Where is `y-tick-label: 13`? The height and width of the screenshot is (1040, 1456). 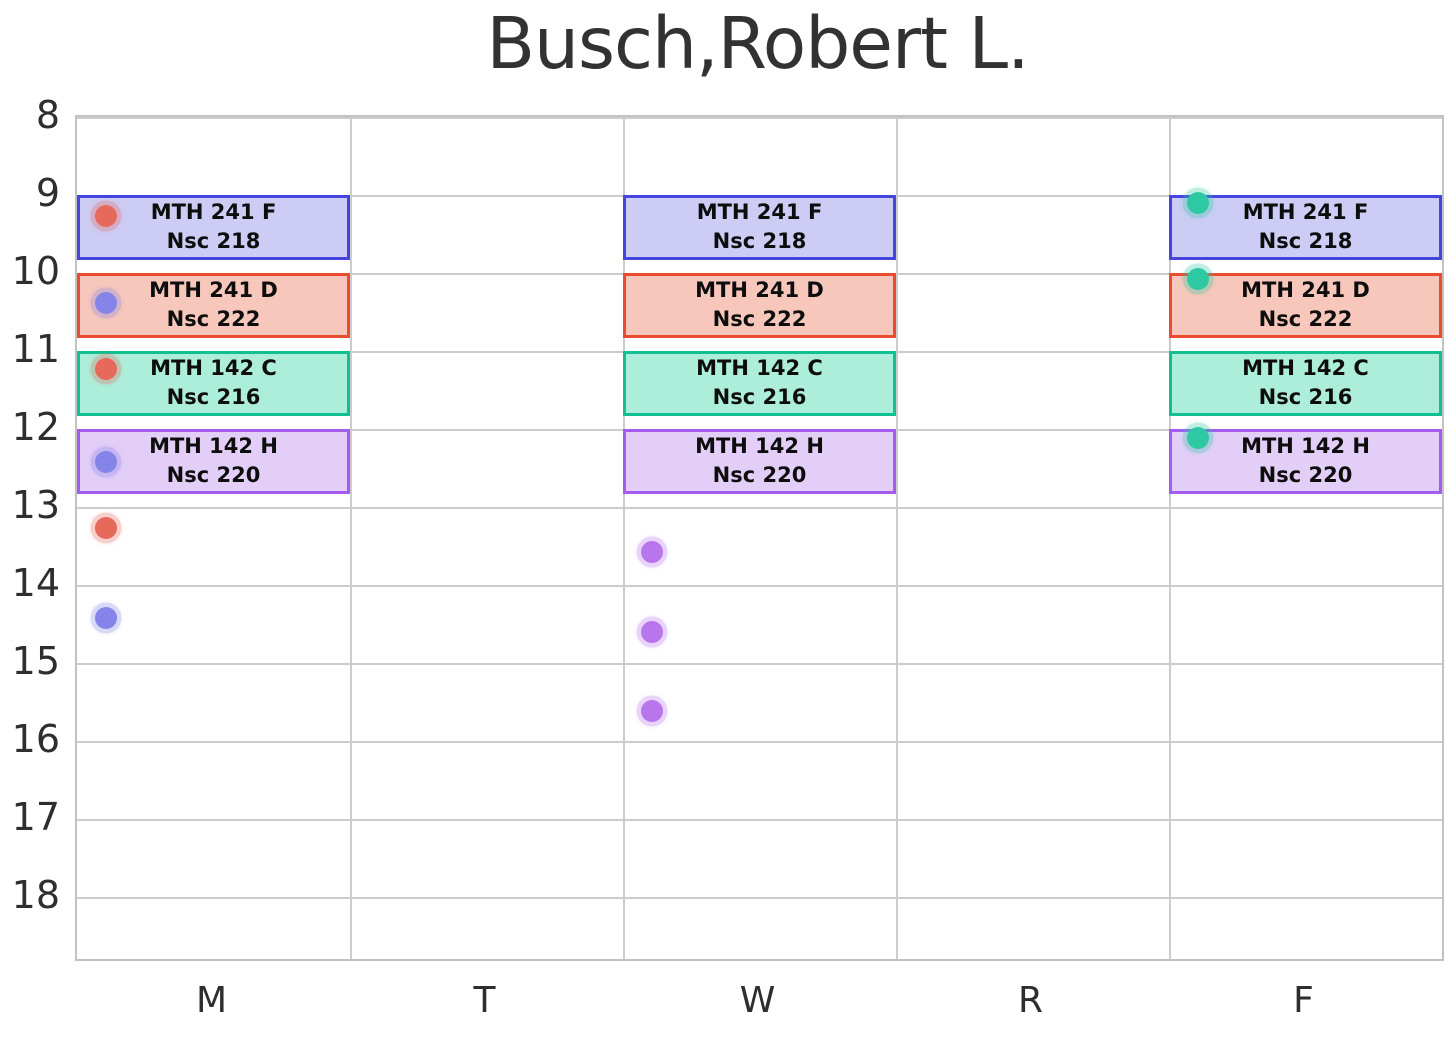
y-tick-label: 13 is located at coordinates (35, 504).